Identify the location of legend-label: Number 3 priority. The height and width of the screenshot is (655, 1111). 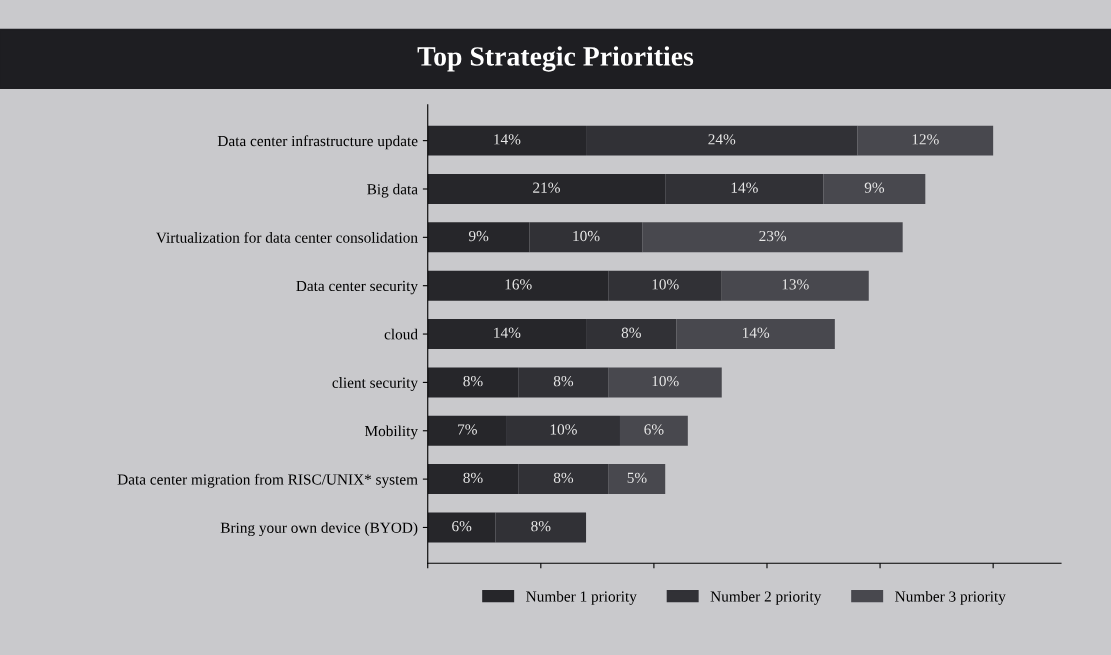
(950, 597).